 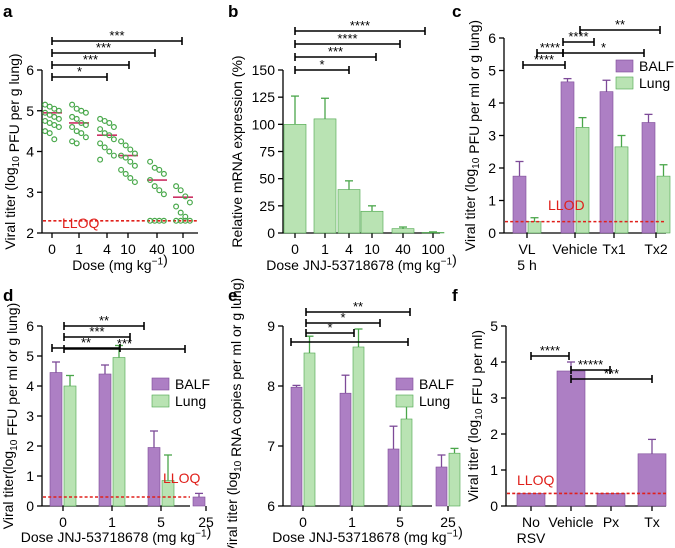 What do you see at coordinates (566, 205) in the screenshot?
I see `threshold-label: LLOD` at bounding box center [566, 205].